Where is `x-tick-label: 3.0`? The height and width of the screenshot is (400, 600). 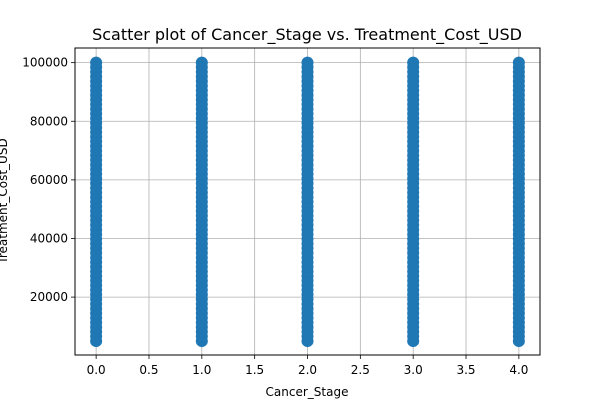 x-tick-label: 3.0 is located at coordinates (413, 370).